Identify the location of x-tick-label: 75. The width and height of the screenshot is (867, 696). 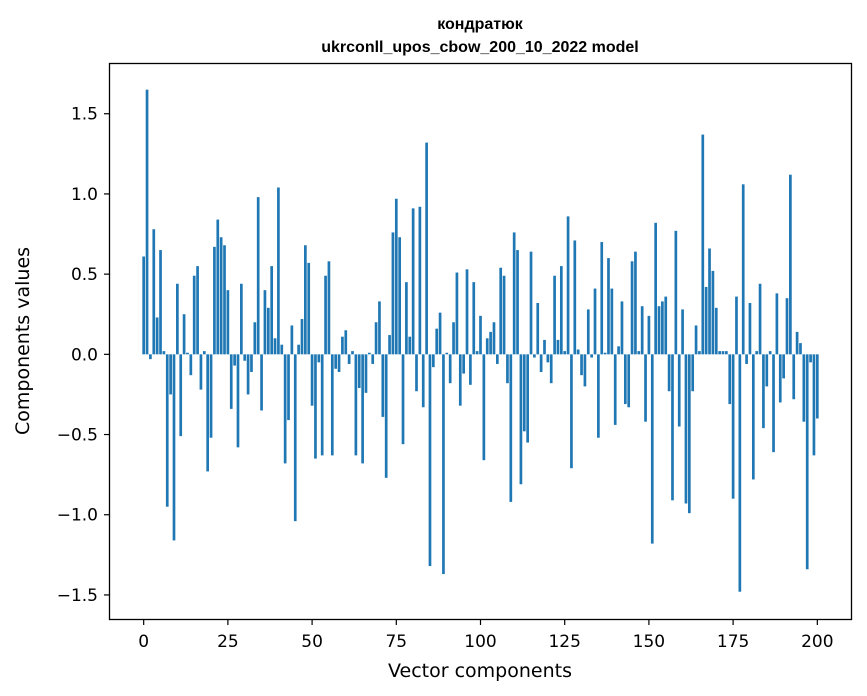
(396, 642).